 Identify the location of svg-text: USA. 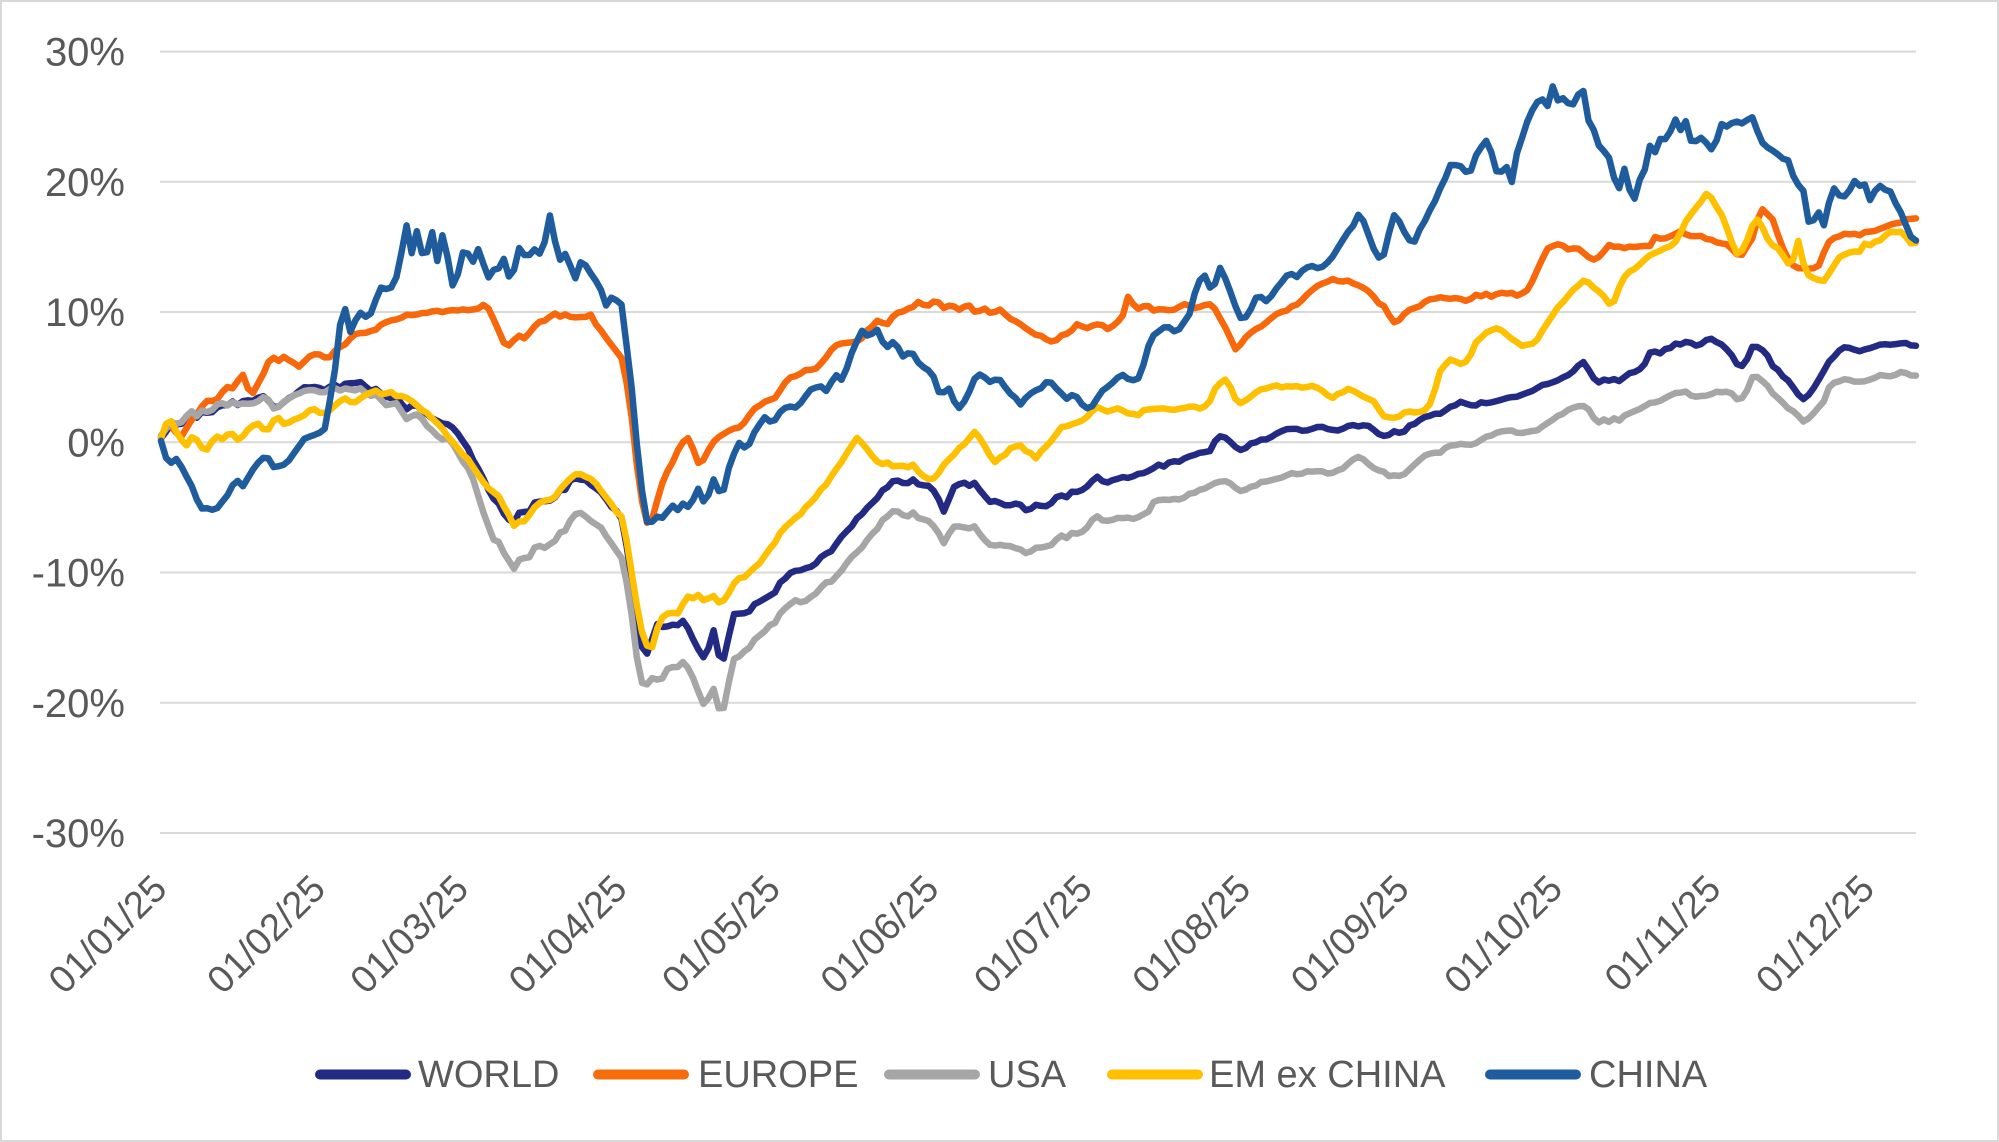
(1027, 1075).